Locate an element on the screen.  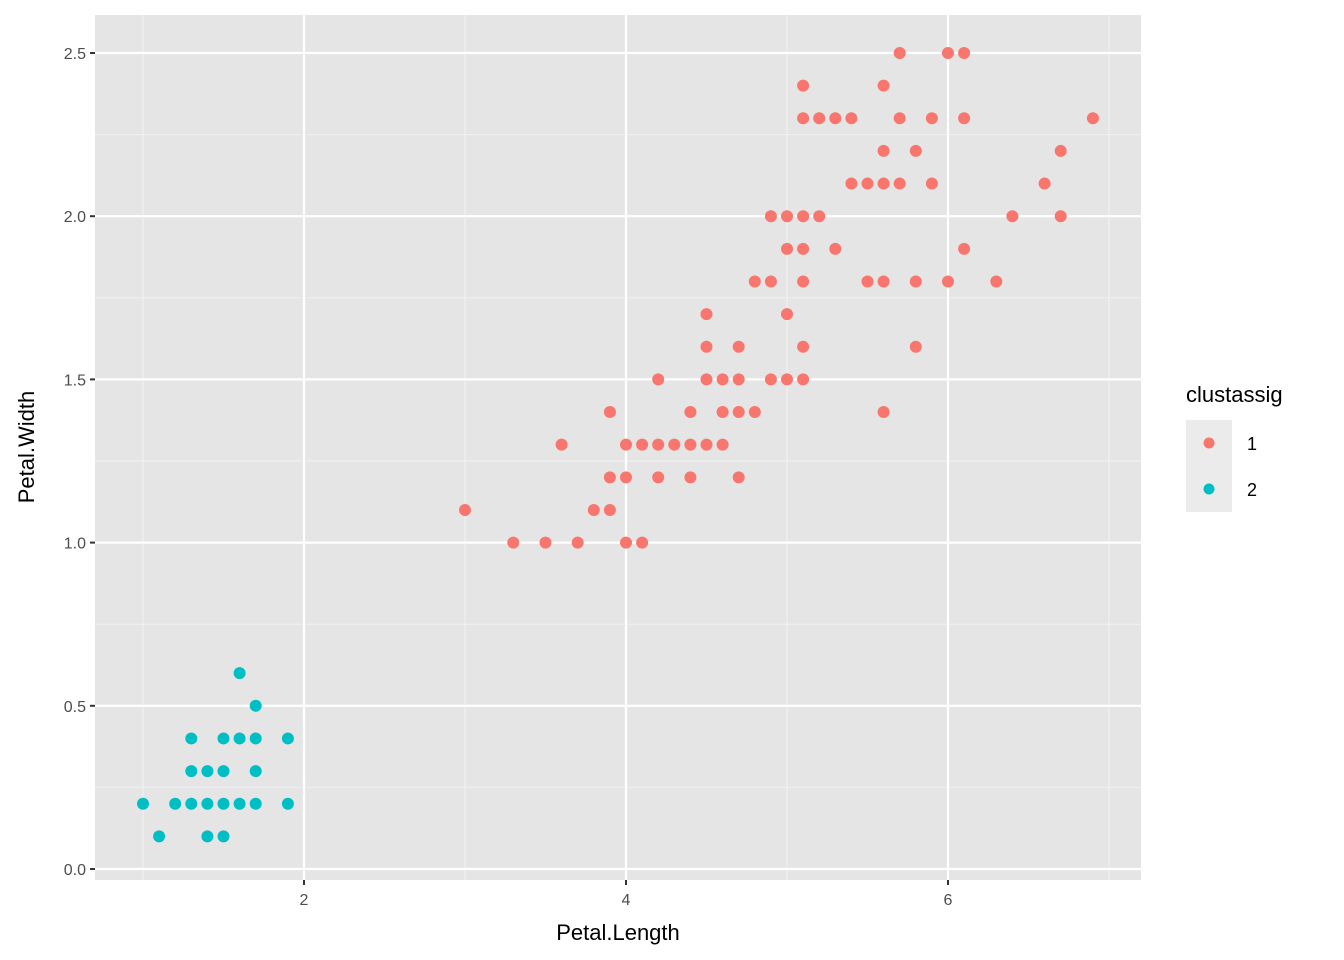
y-tick-label: 0.5 is located at coordinates (75, 707).